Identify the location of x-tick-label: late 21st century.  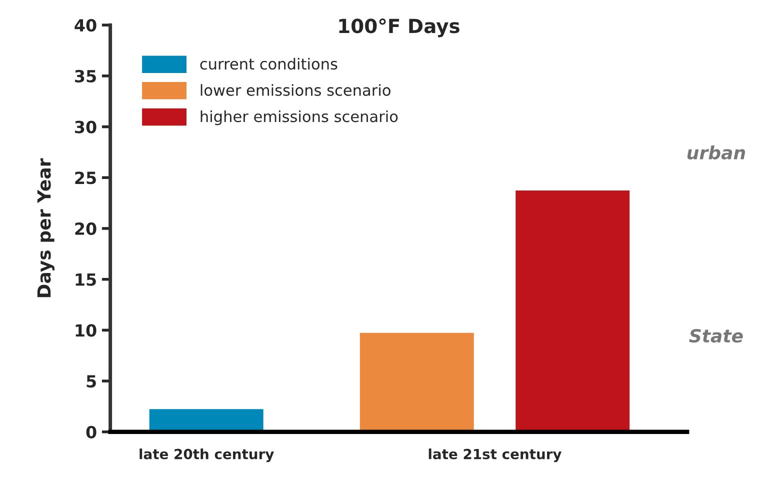
(495, 455).